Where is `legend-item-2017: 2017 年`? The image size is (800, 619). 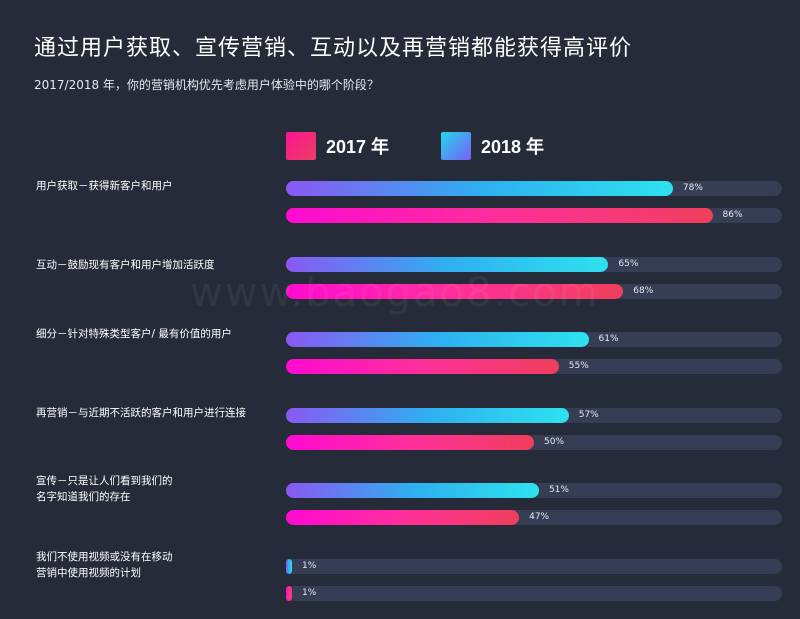 legend-item-2017: 2017 年 is located at coordinates (337, 146).